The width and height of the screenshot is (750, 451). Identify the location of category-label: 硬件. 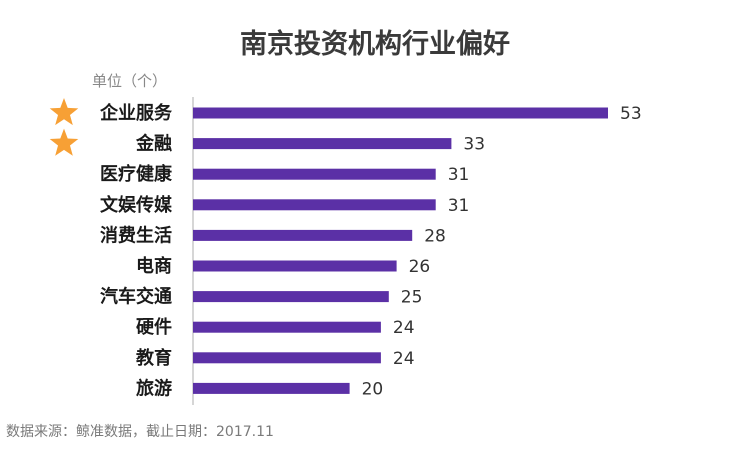
(154, 327).